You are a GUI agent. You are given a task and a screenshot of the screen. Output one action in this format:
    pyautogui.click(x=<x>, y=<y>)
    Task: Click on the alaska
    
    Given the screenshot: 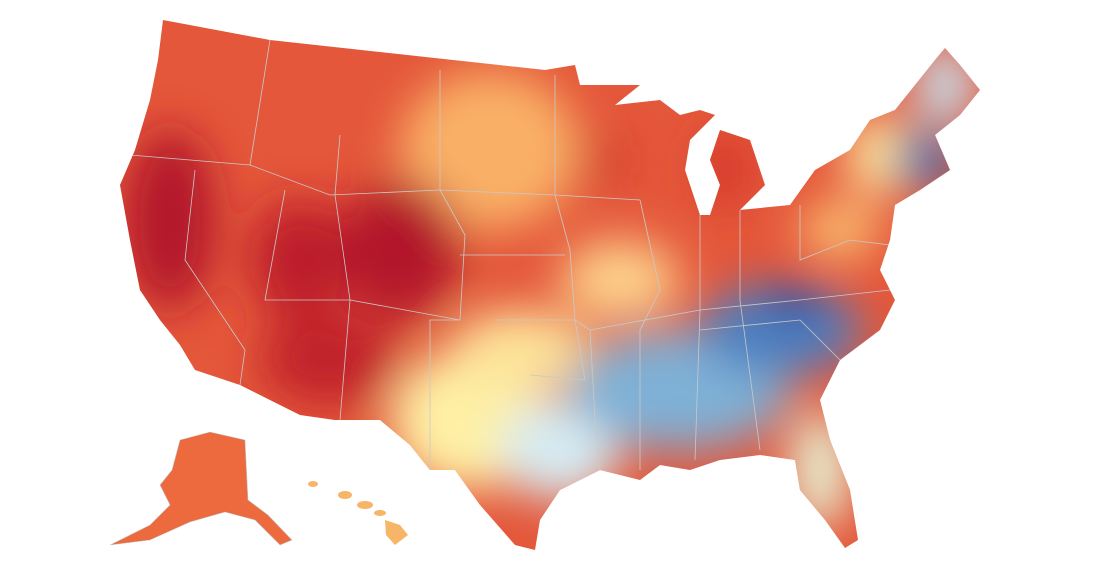 What is the action you would take?
    pyautogui.click(x=201, y=488)
    